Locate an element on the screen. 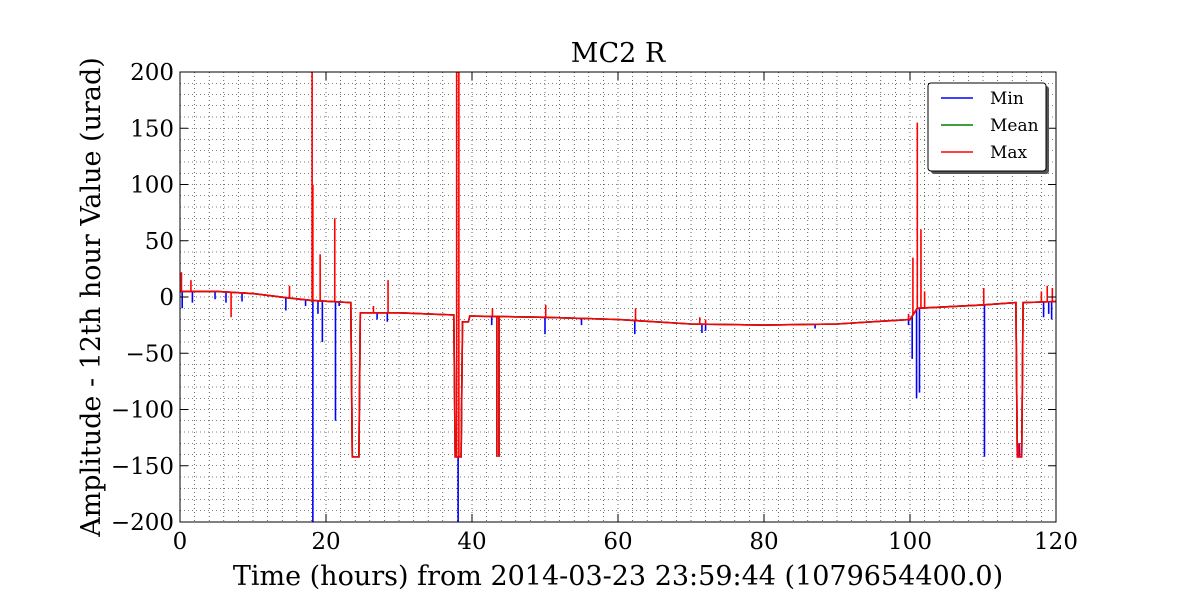  y-tick-label: 100 is located at coordinates (152, 186).